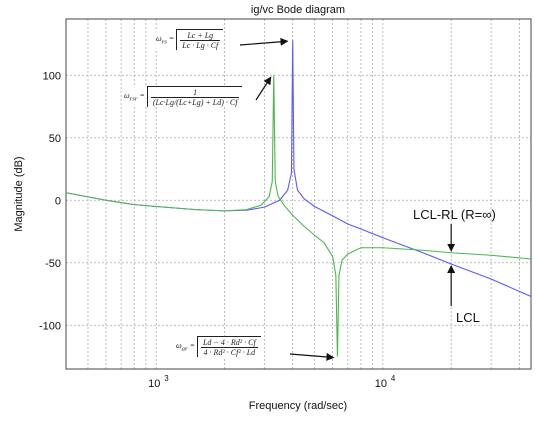 This screenshot has width=536, height=422. I want to click on y-tick-label: 0, so click(58, 201).